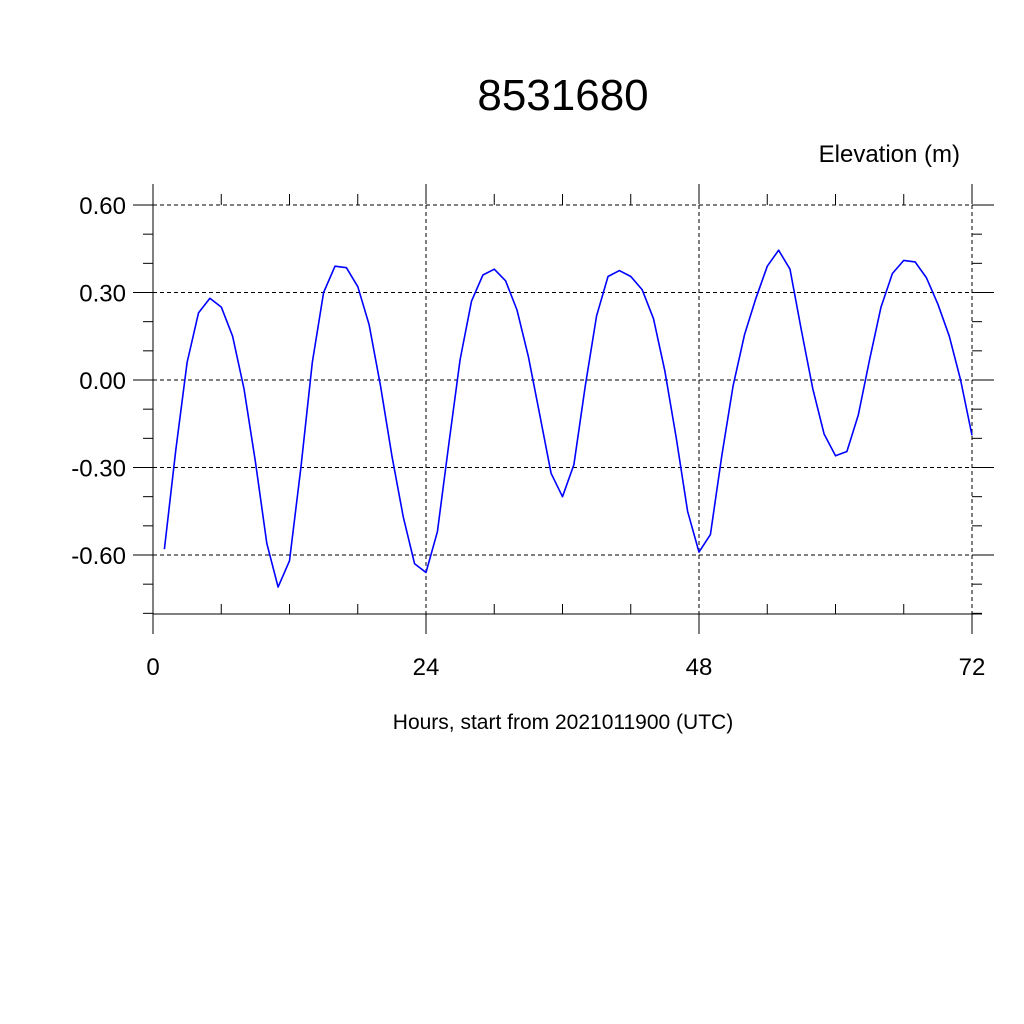 This screenshot has height=1024, width=1024. I want to click on x-tick-label: 48, so click(699, 667).